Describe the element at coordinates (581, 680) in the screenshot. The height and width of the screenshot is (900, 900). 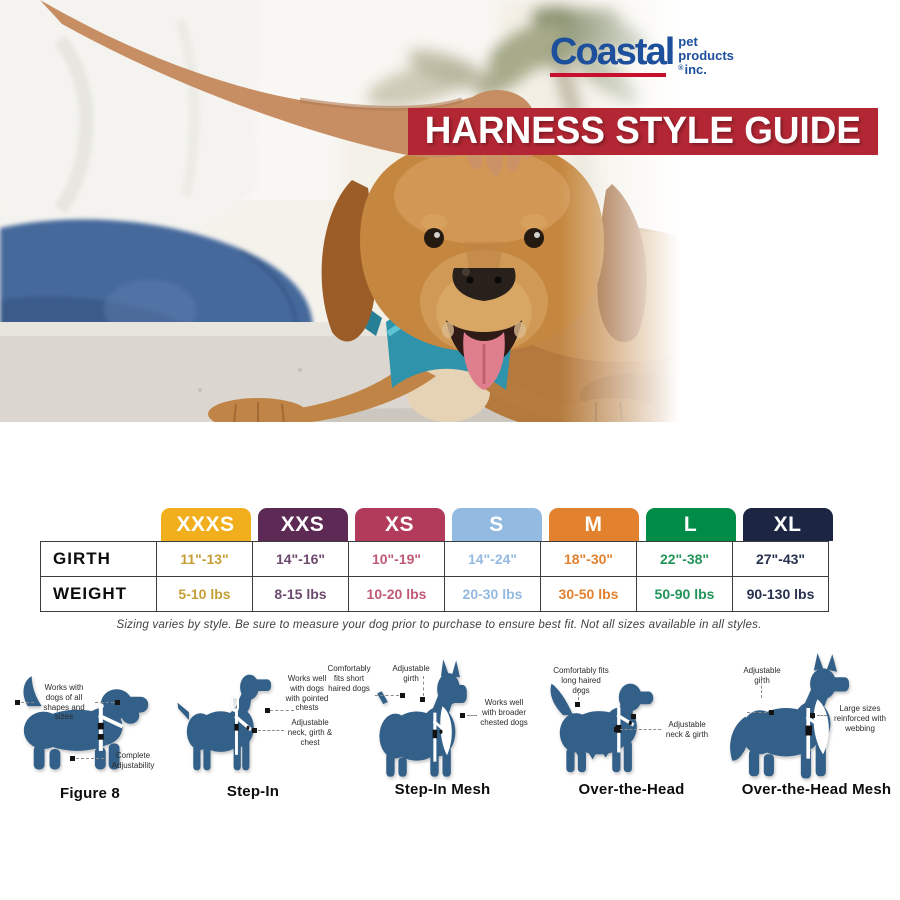
I see `annotation-oth-longhair: Comfortably fits long haired dogs` at that location.